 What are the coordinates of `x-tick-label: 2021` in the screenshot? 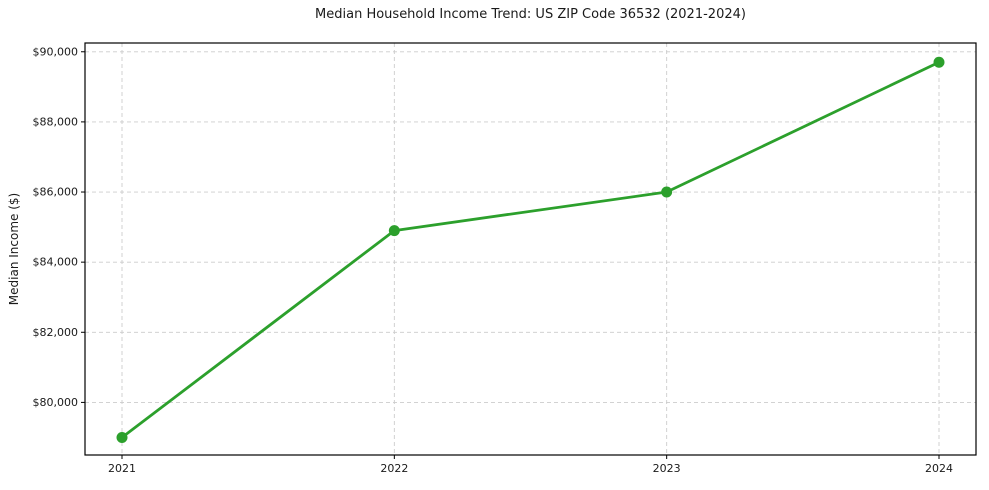 It's located at (122, 468).